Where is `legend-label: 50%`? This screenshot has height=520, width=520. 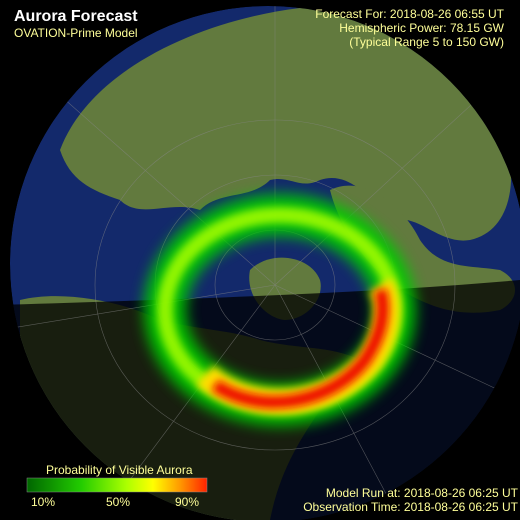 legend-label: 50% is located at coordinates (118, 502).